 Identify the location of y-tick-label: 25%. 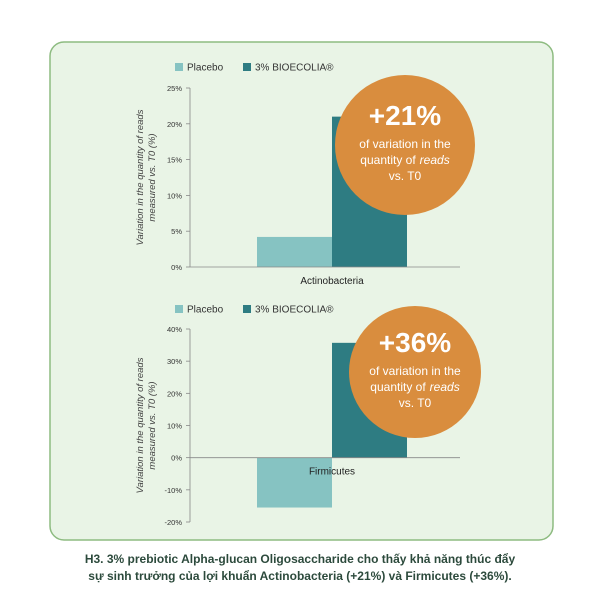
(174, 88).